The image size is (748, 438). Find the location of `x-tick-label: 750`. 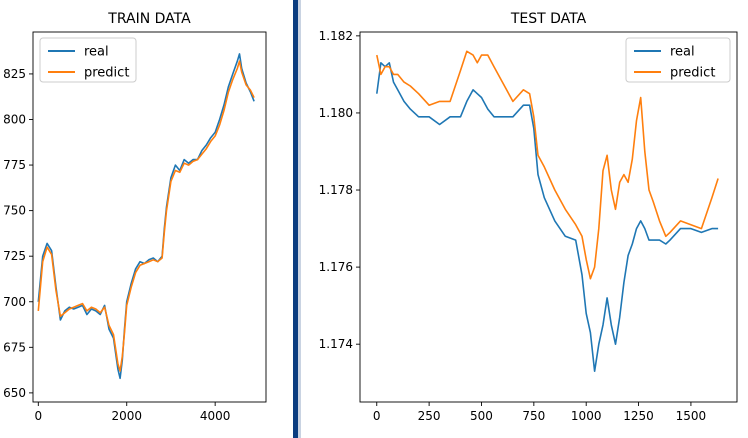

x-tick-label: 750 is located at coordinates (533, 416).